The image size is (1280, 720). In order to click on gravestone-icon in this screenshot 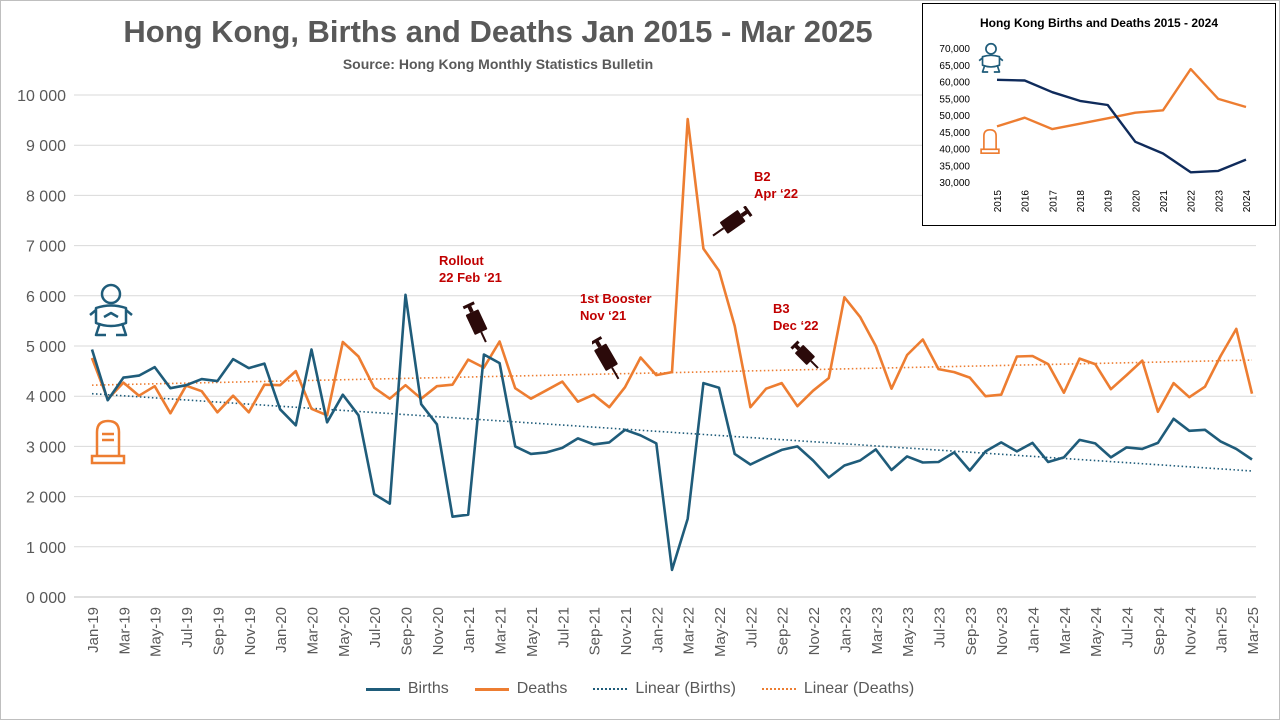, I will do `click(108, 442)`.